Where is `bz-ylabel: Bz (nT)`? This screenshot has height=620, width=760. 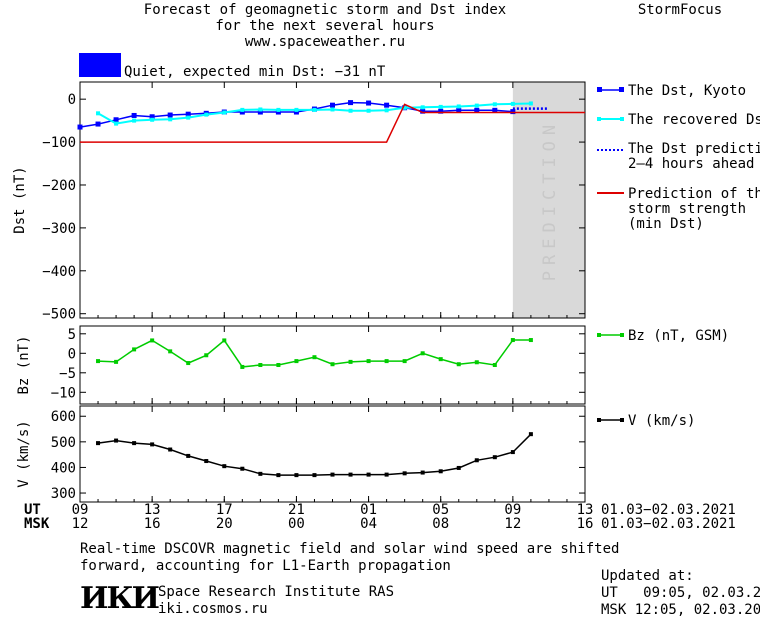 bz-ylabel: Bz (nT) is located at coordinates (24, 364).